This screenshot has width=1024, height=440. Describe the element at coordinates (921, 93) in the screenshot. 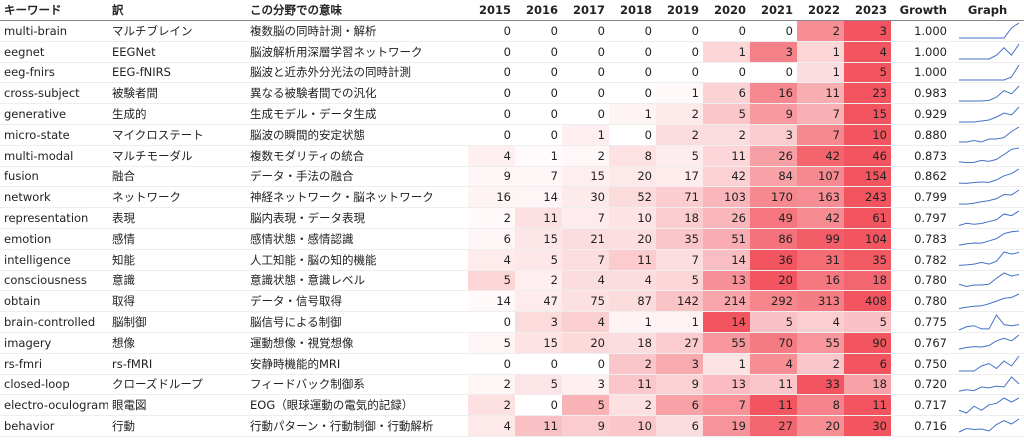

I see `growth-cell: 0.983` at that location.